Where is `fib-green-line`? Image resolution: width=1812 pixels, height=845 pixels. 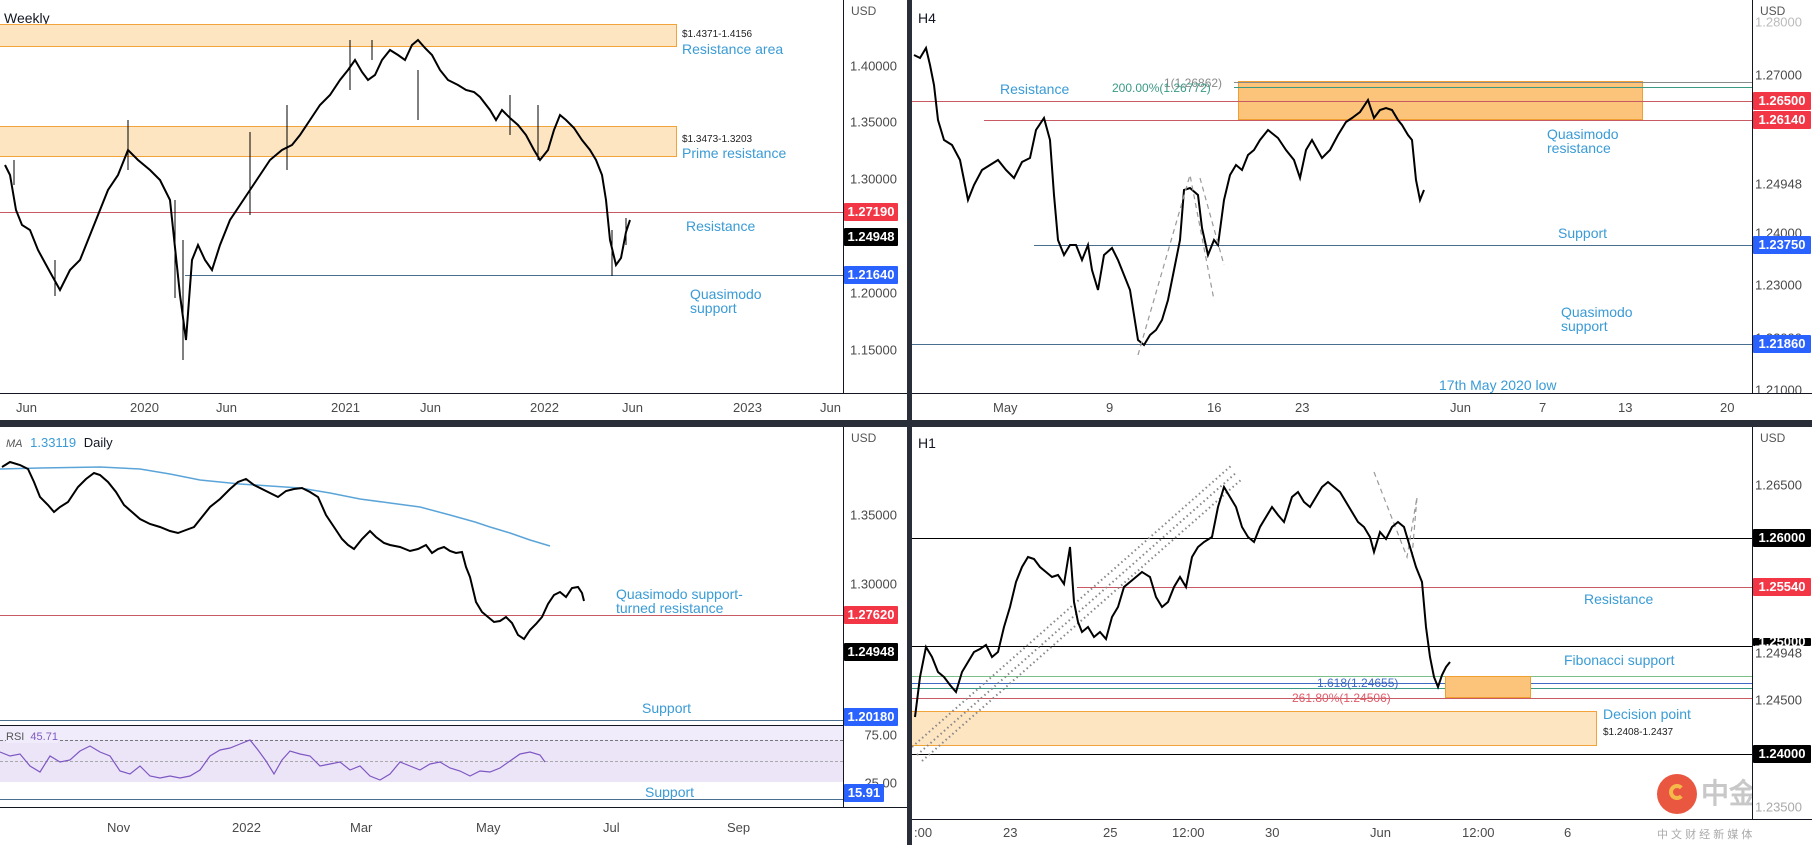
fib-green-line is located at coordinates (1332, 676).